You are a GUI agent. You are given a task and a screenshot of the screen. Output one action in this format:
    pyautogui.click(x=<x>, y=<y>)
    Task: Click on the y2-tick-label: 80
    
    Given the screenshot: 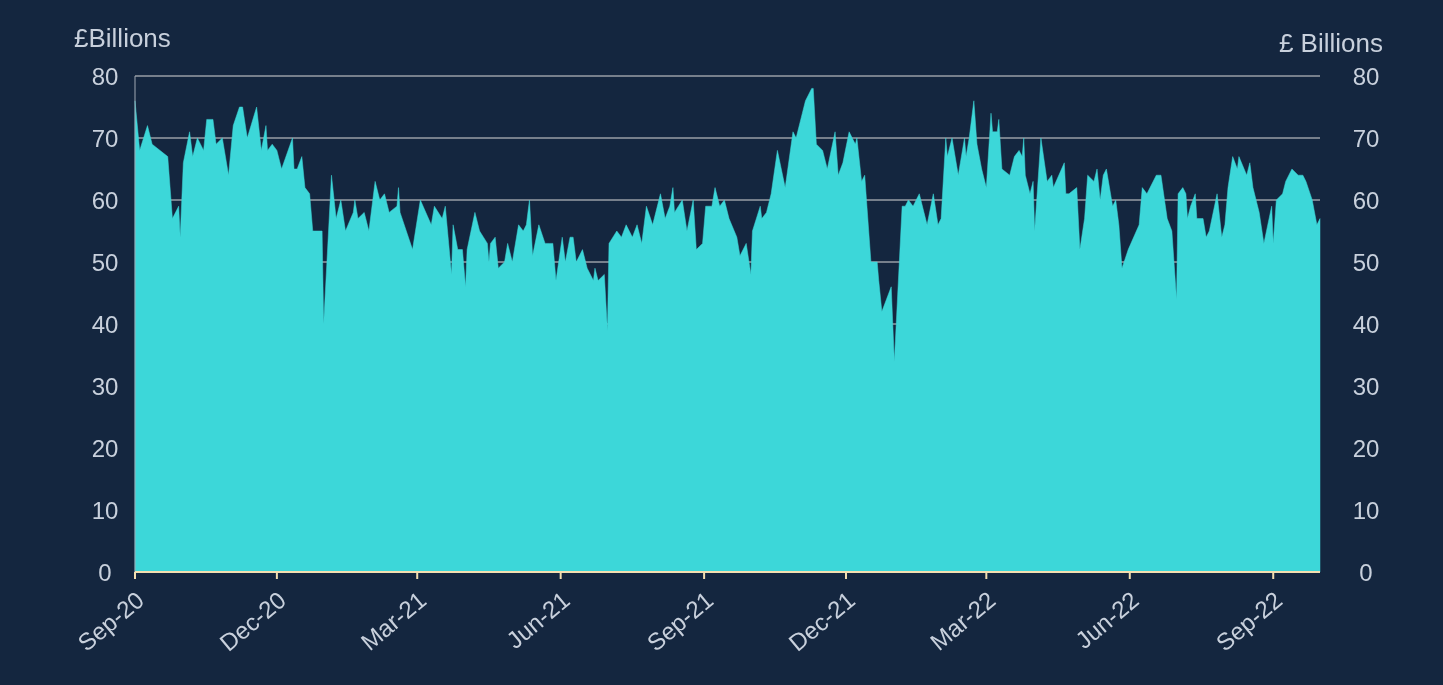 What is the action you would take?
    pyautogui.click(x=1366, y=76)
    